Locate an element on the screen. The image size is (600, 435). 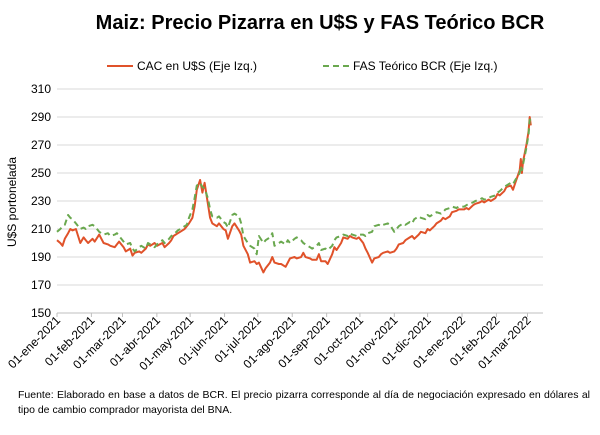
legend-label: FAS Teórico BCR (Eje Izq.) is located at coordinates (425, 66).